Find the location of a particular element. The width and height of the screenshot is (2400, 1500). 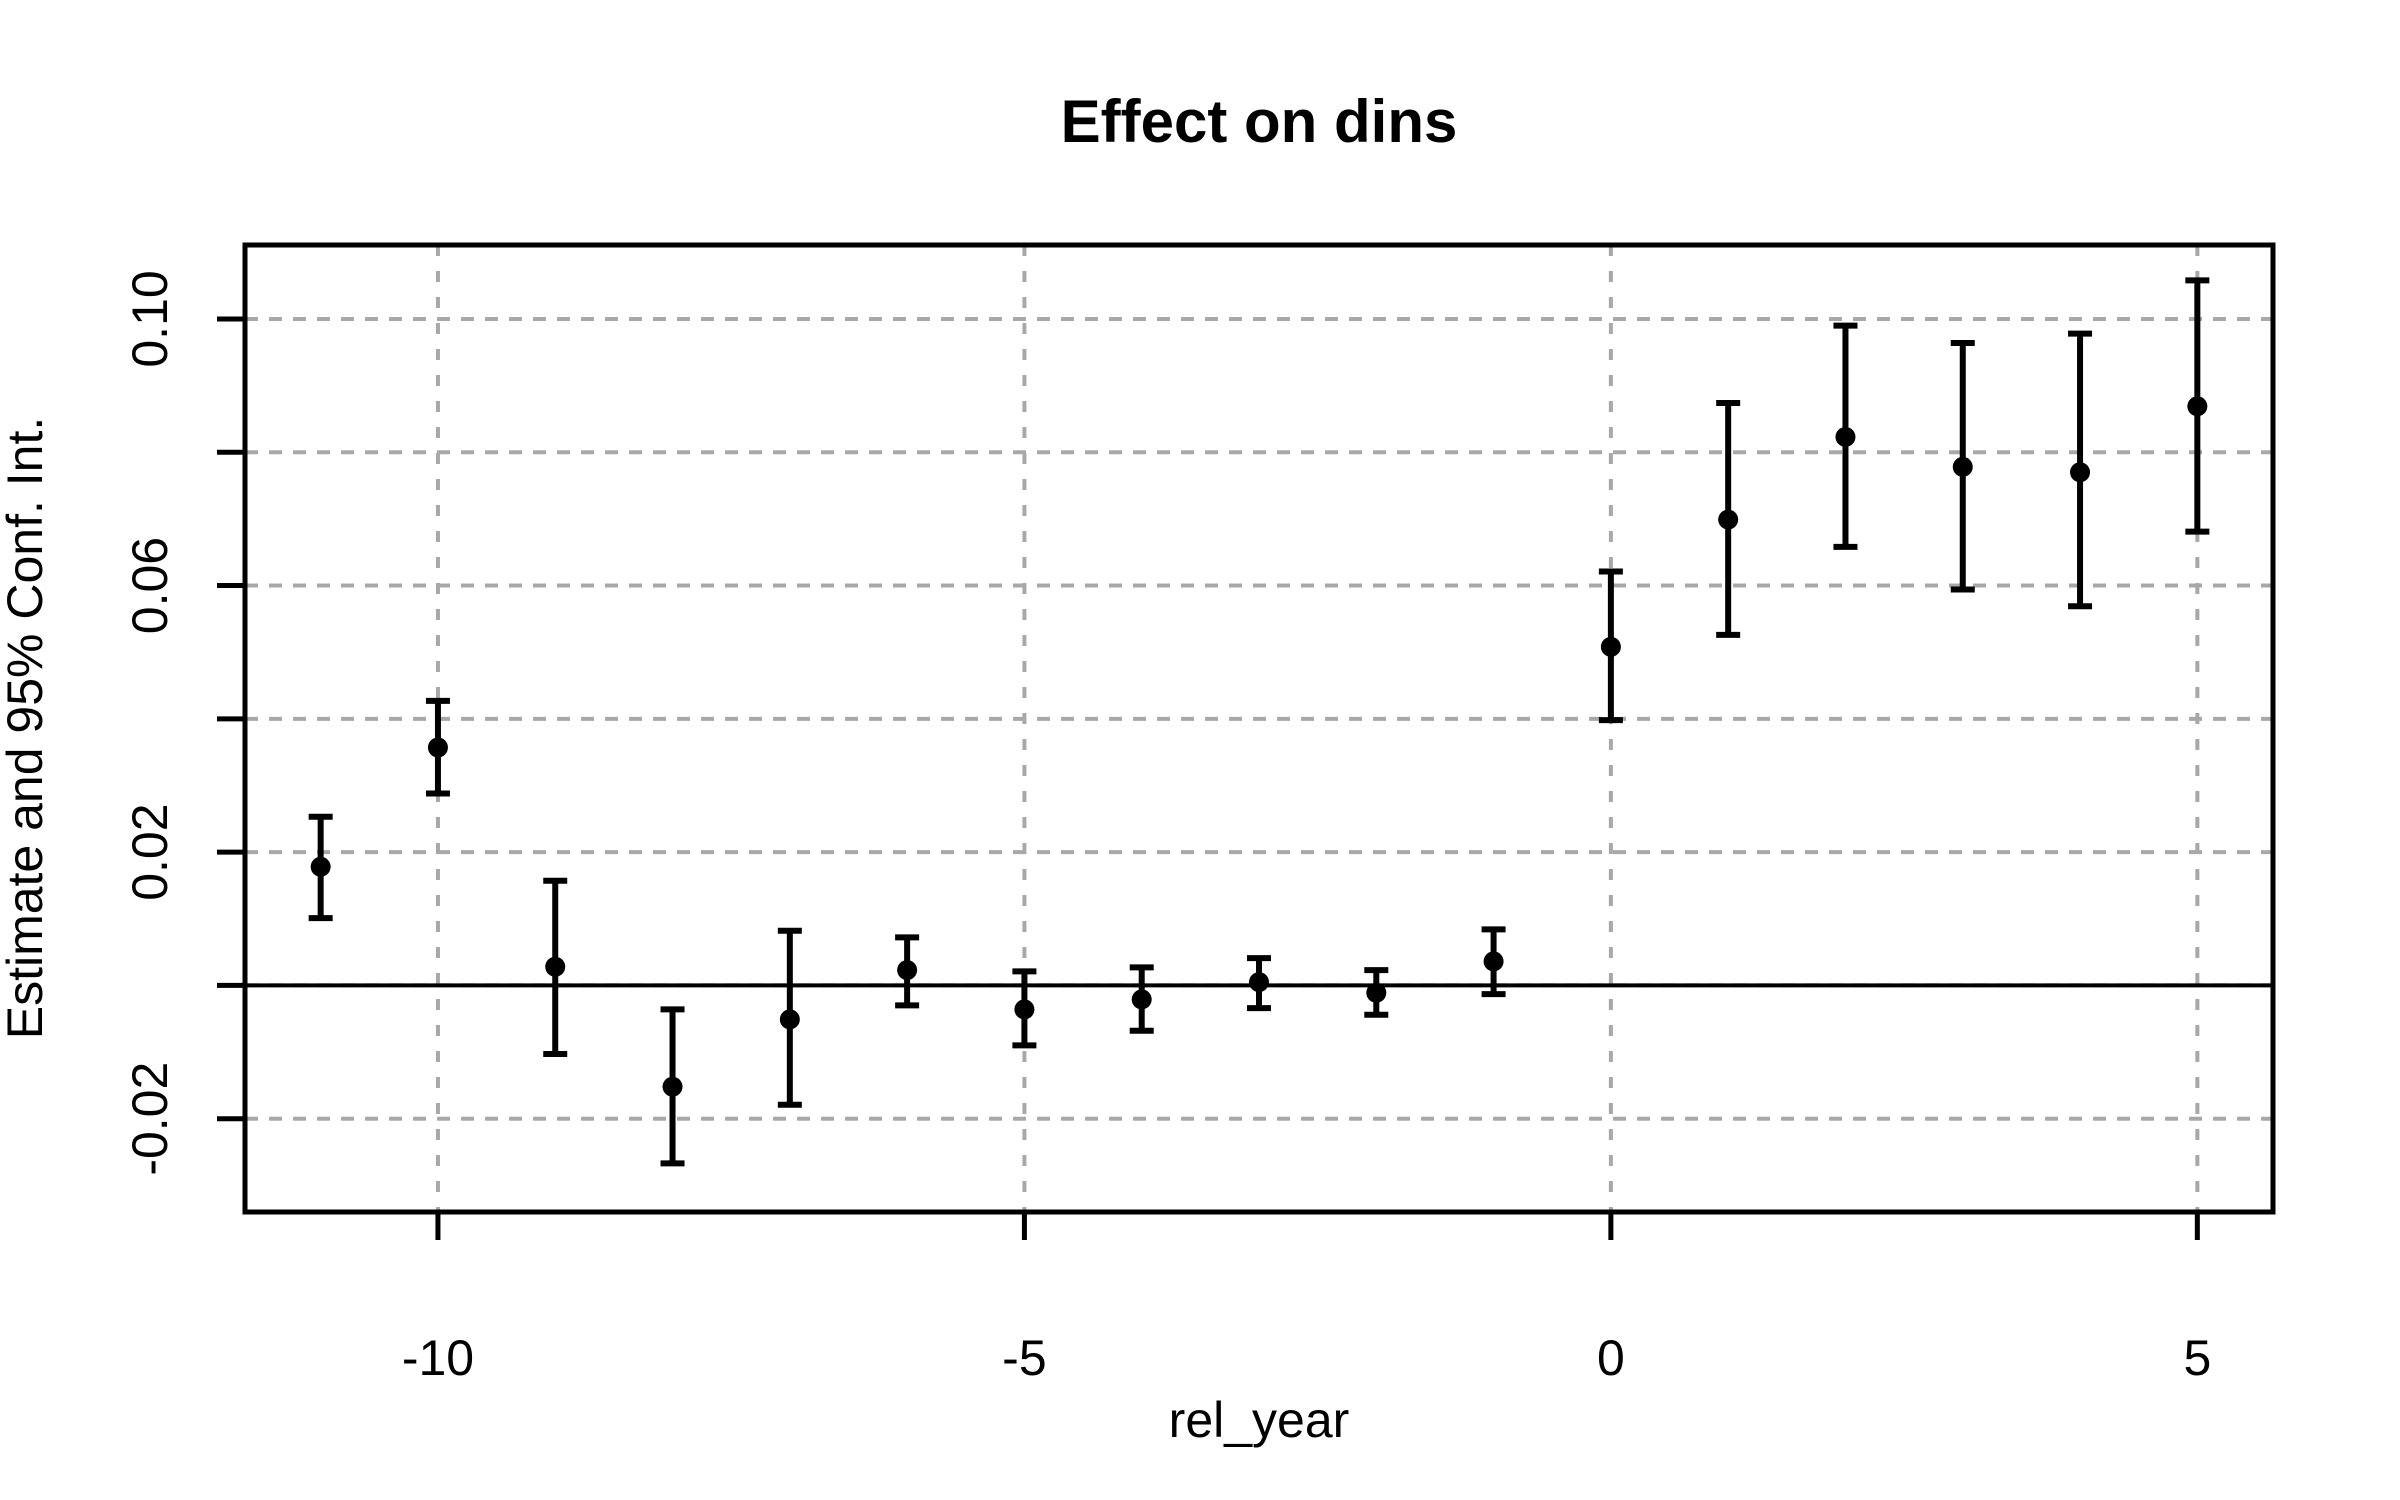

x-axis-tick-label: 0 is located at coordinates (1611, 1358).